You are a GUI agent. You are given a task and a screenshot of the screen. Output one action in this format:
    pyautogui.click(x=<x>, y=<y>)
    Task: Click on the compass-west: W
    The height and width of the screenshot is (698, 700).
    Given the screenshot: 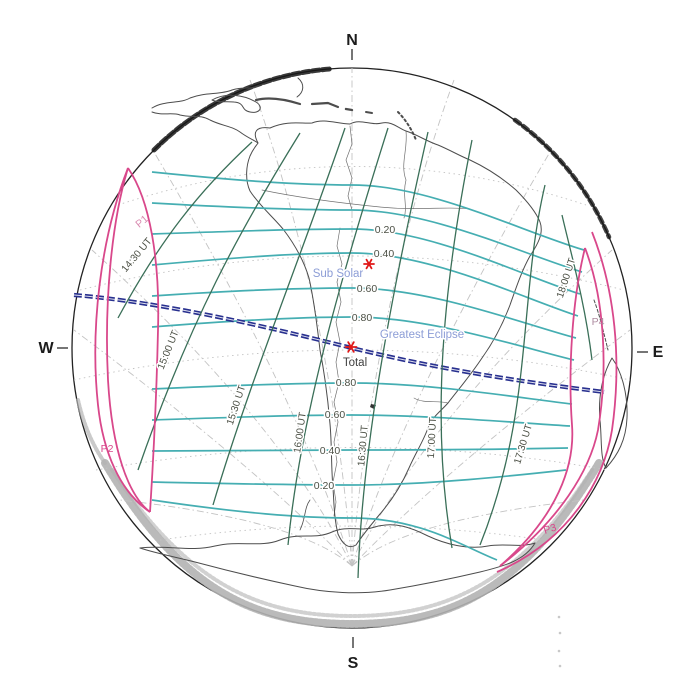 What is the action you would take?
    pyautogui.click(x=46, y=348)
    